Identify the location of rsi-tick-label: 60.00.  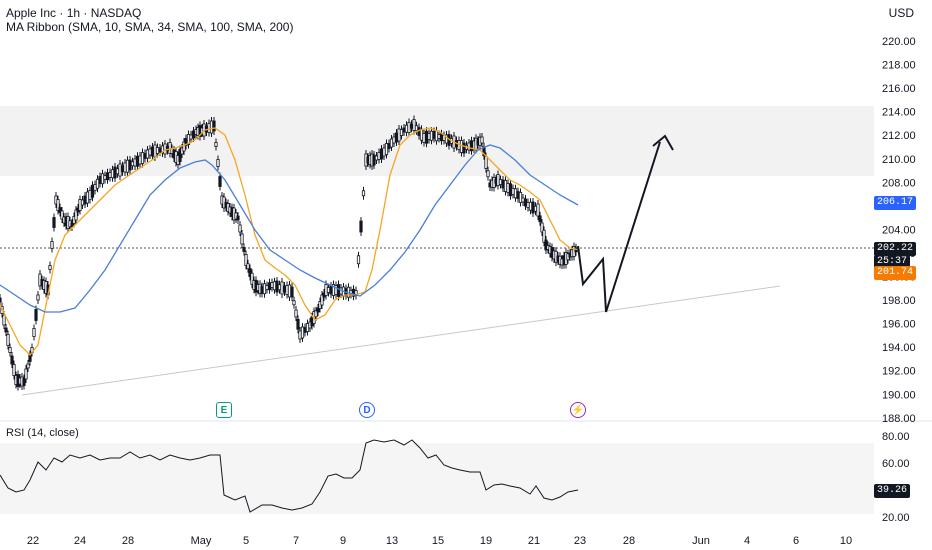
(896, 464).